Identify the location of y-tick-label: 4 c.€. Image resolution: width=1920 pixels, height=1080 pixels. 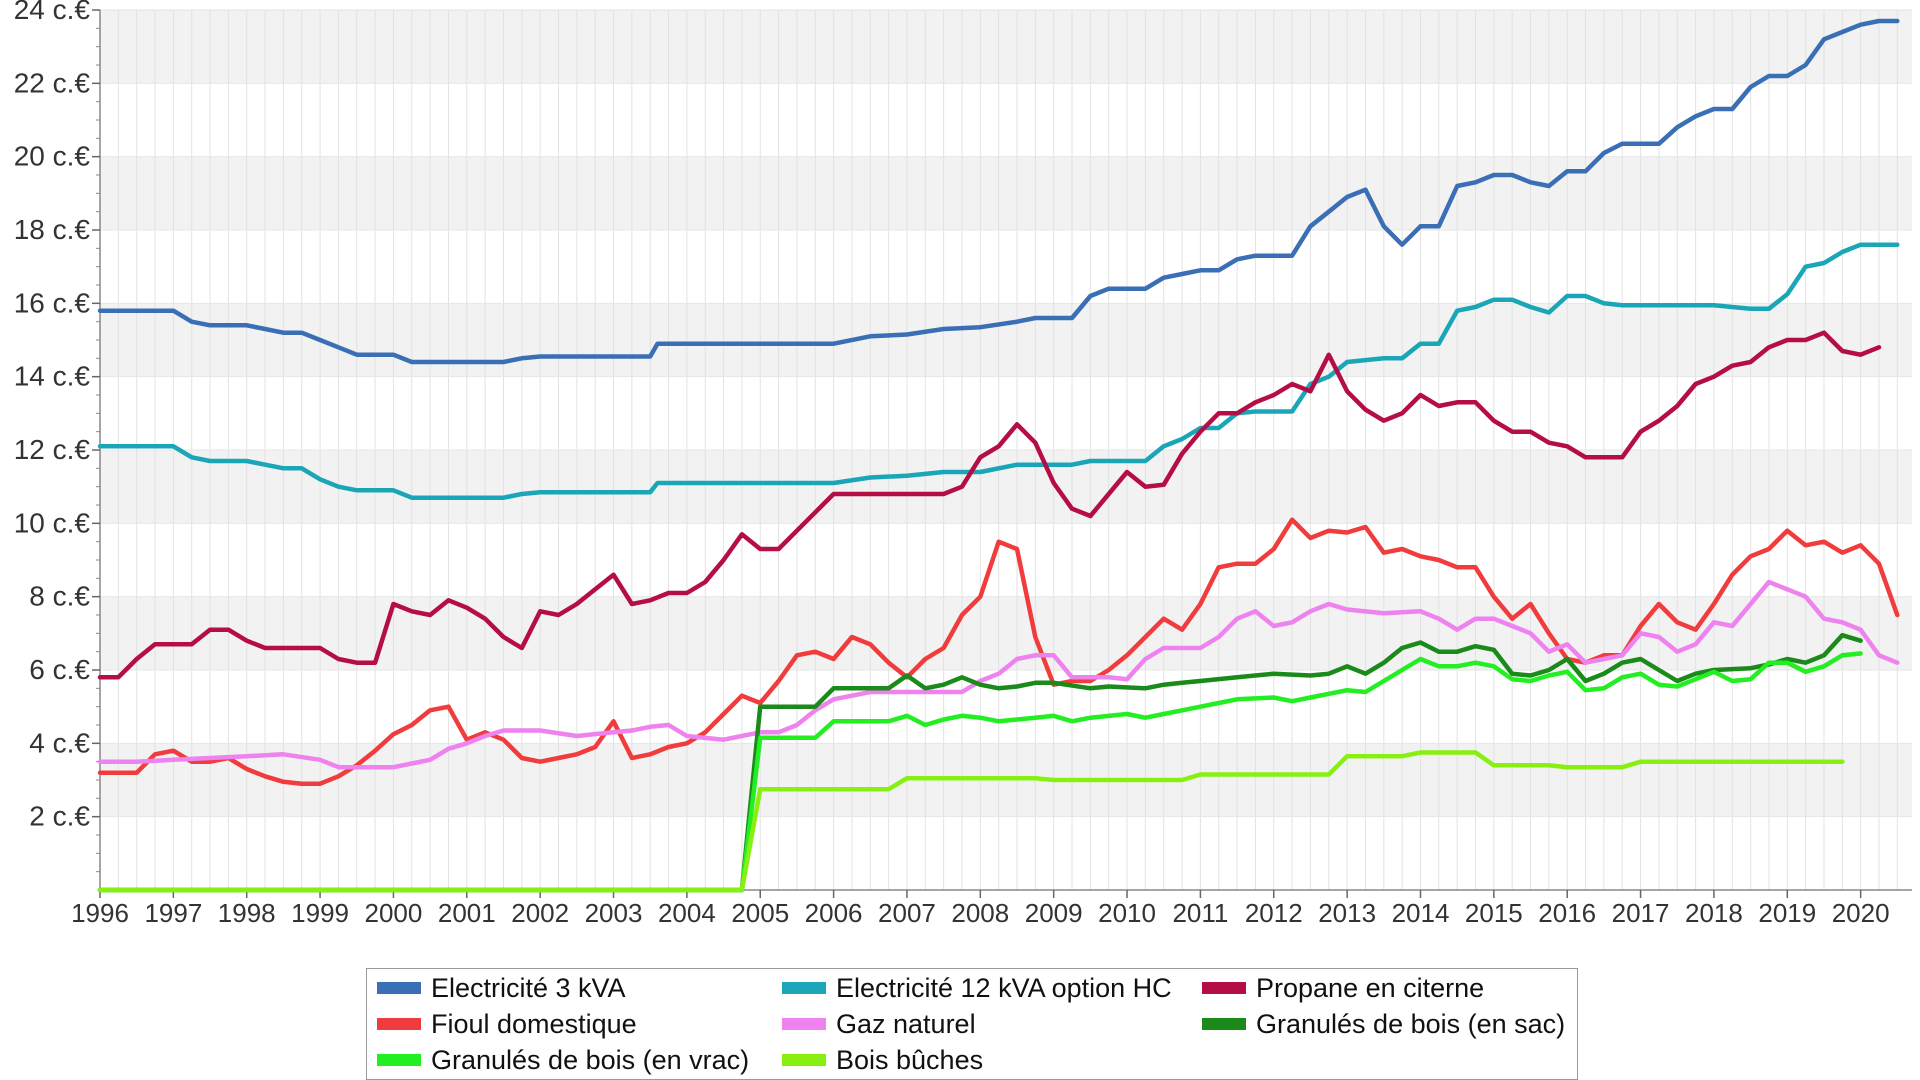
(59, 742).